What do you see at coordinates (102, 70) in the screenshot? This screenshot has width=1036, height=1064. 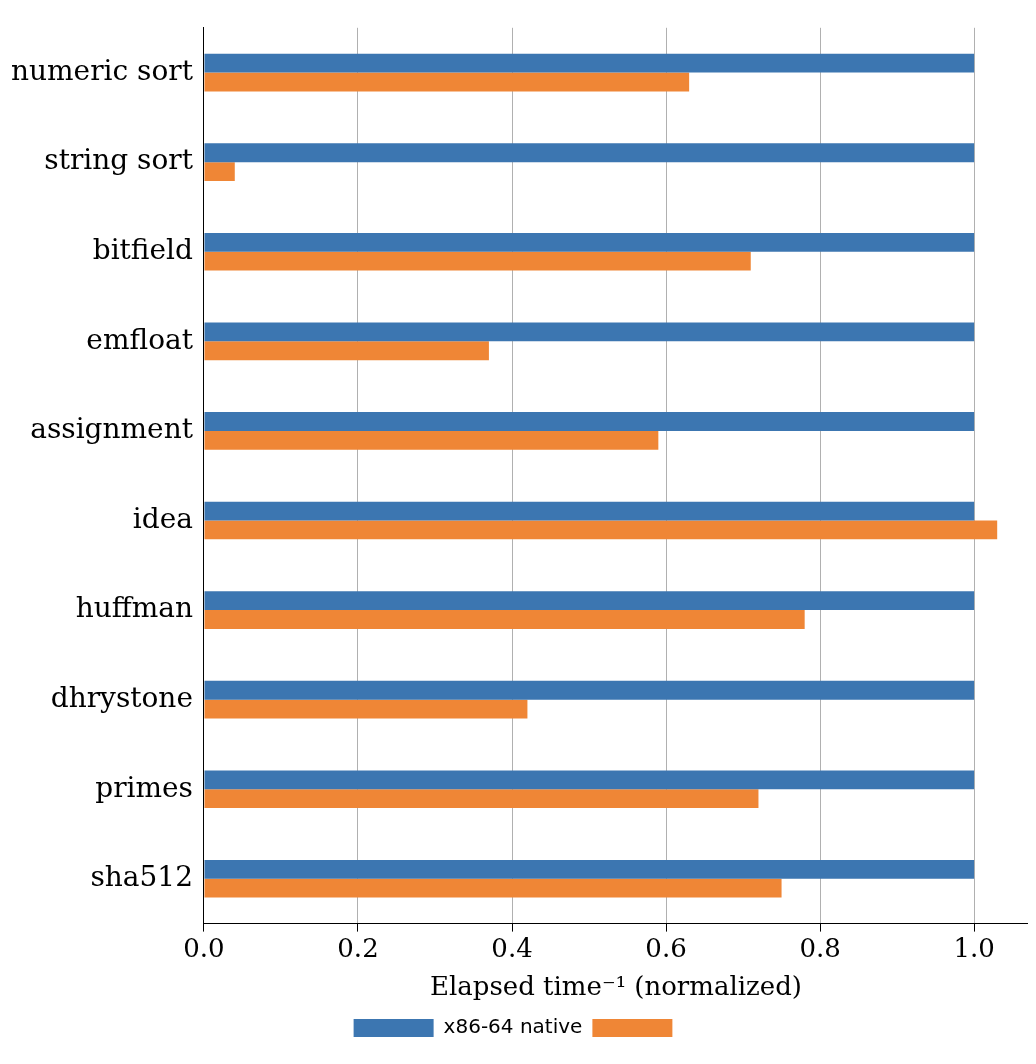 I see `y-tick-label: numeric sort` at bounding box center [102, 70].